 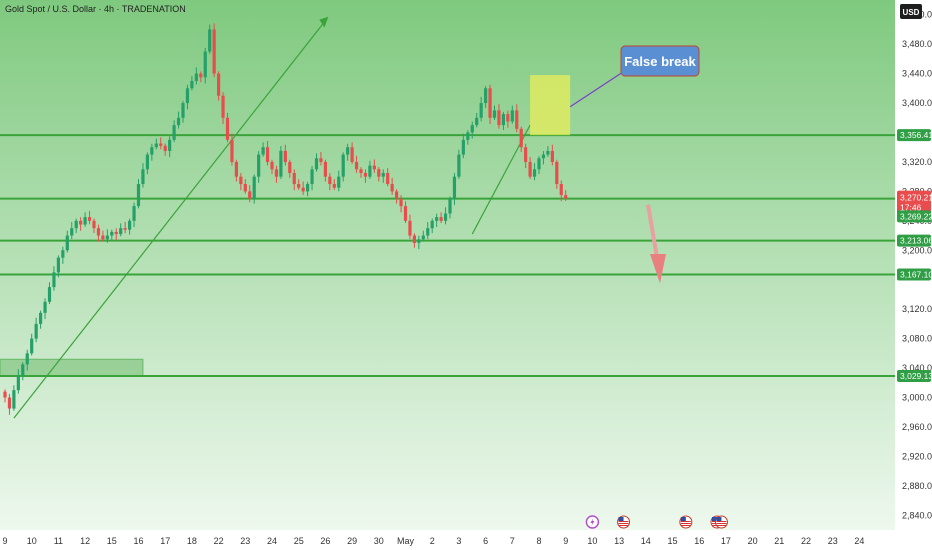 What do you see at coordinates (916, 198) in the screenshot?
I see `current-price-value: 3,270.21` at bounding box center [916, 198].